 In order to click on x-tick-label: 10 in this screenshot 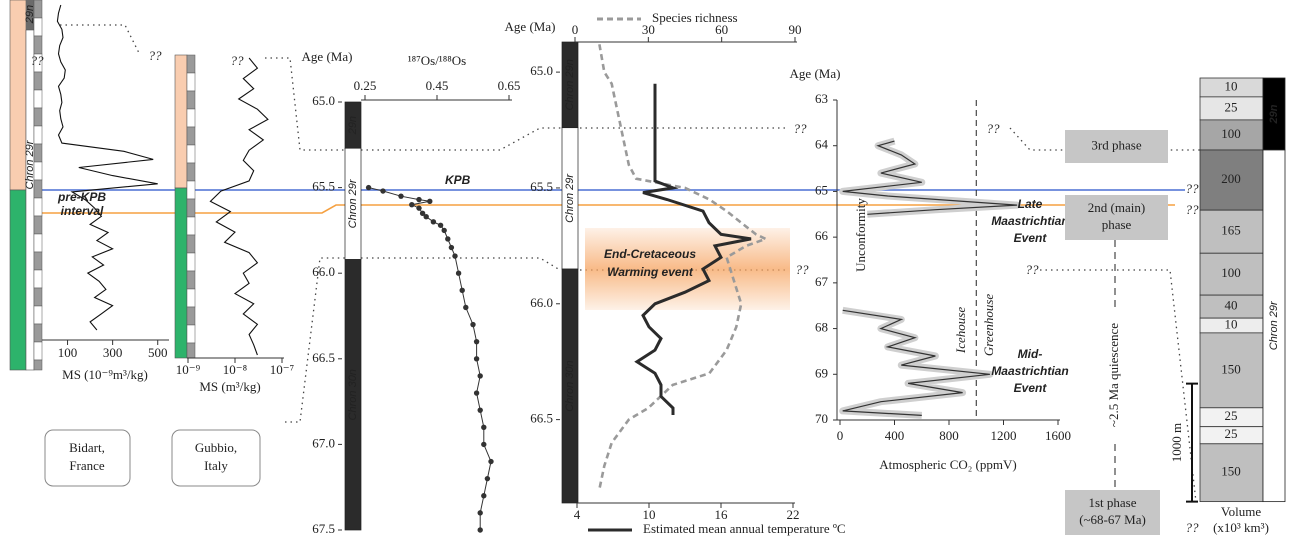, I will do `click(649, 514)`.